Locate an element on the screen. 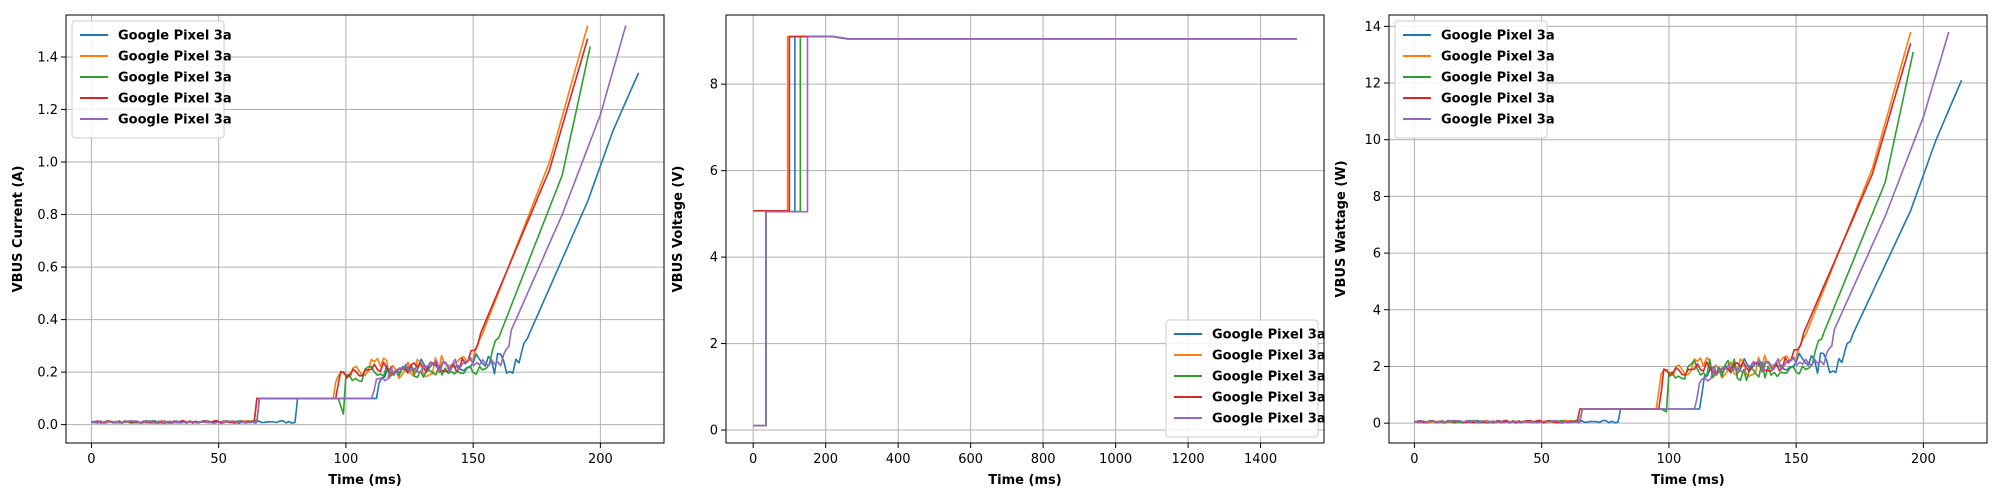 Image resolution: width=2000 pixels, height=500 pixels. y-tick-label: 0.4 is located at coordinates (47, 320).